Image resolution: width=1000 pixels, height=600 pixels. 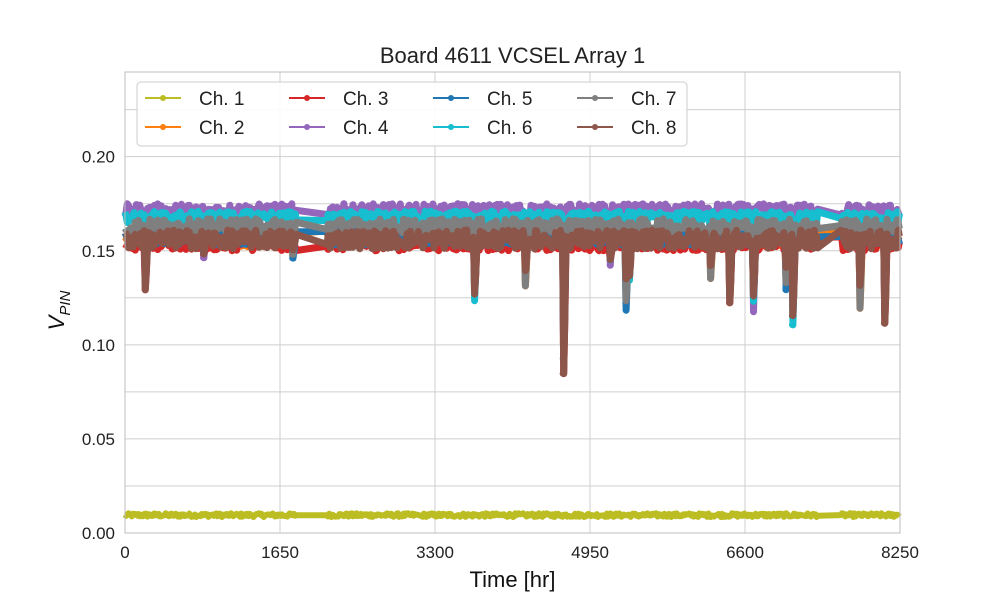 What do you see at coordinates (56, 321) in the screenshot?
I see `y-axis-label-main: V` at bounding box center [56, 321].